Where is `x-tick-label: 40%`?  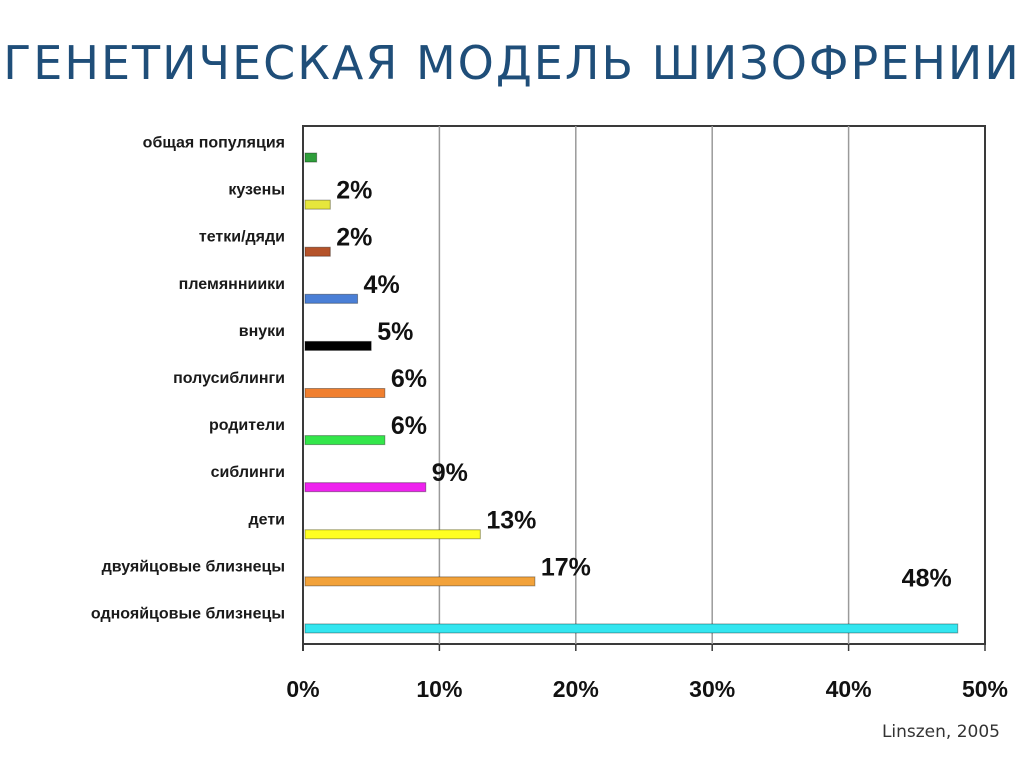
x-tick-label: 40% is located at coordinates (849, 689).